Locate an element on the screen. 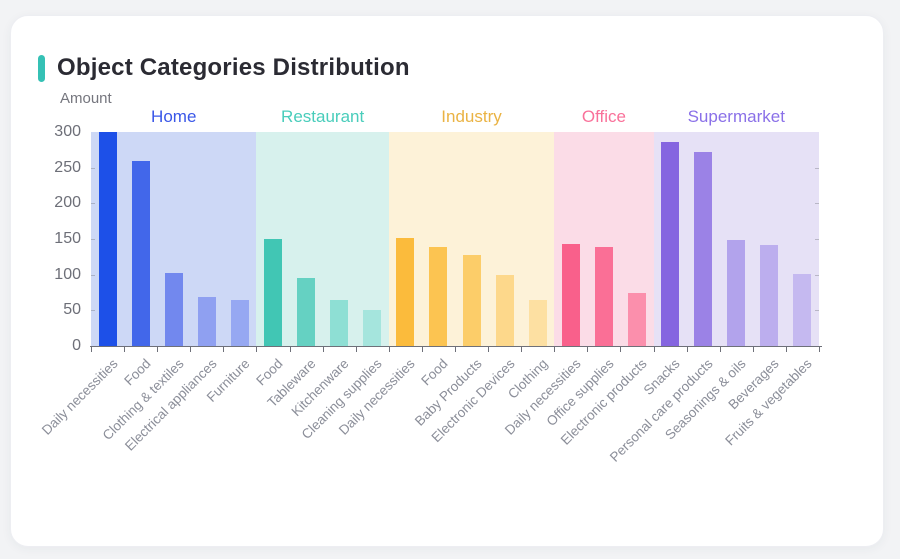 This screenshot has width=900, height=559. bar-restaurant-kitchenware is located at coordinates (339, 322).